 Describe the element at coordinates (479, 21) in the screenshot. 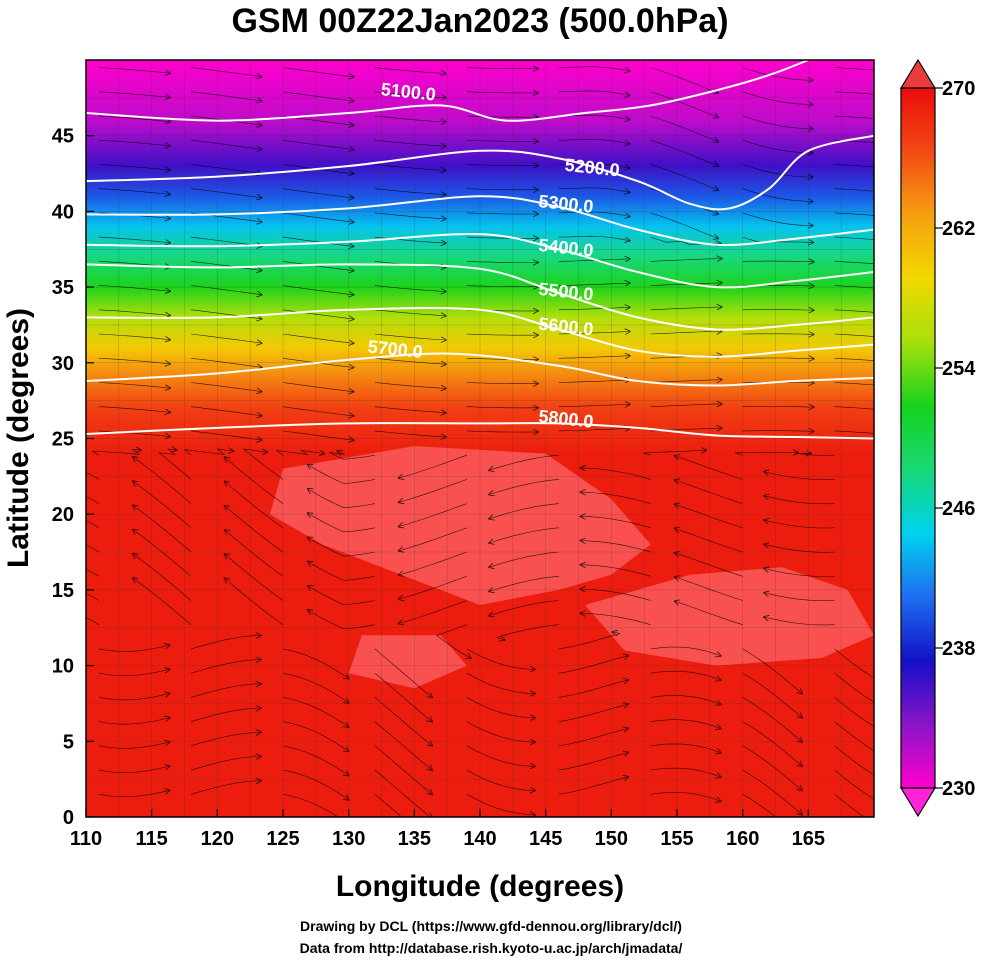

I see `chart-title: GSM 00Z22Jan2023 (500.0hPa)` at that location.